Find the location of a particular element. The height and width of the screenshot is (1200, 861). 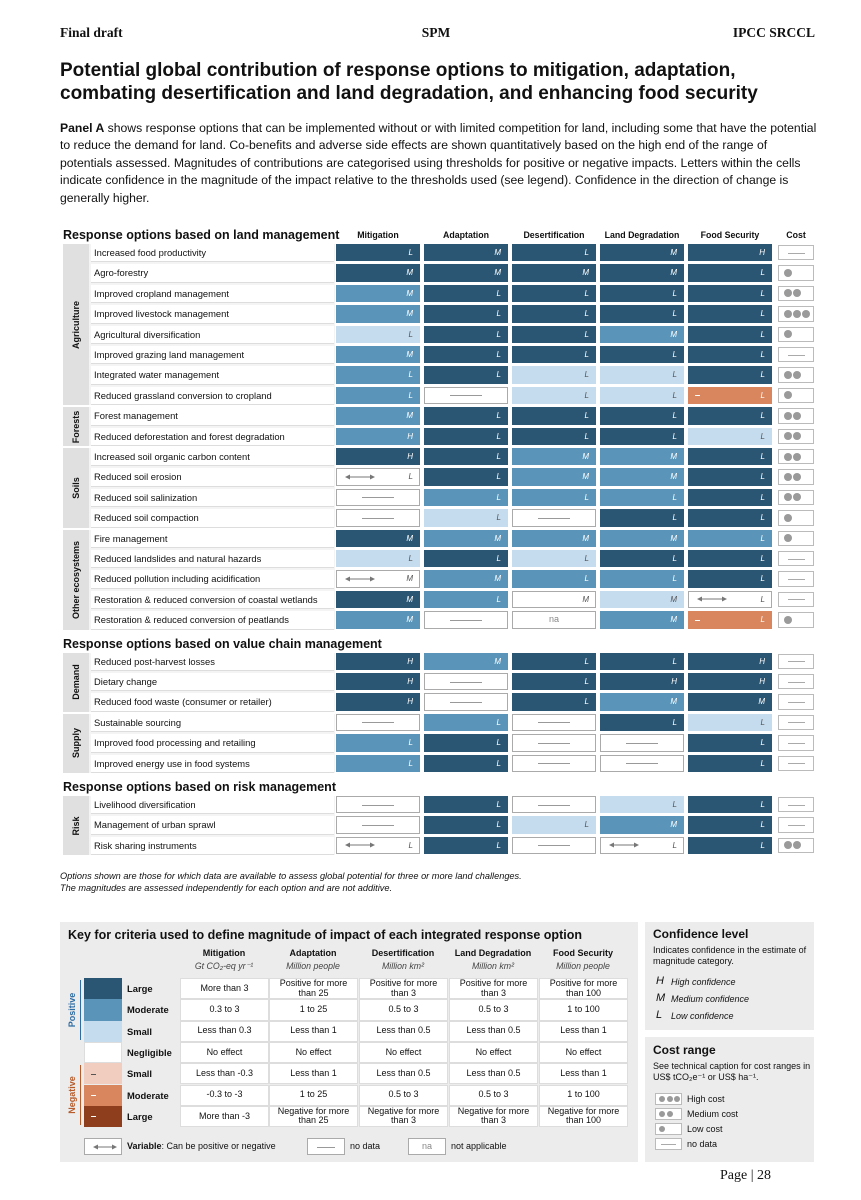

impact-cell: H is located at coordinates (378, 457).